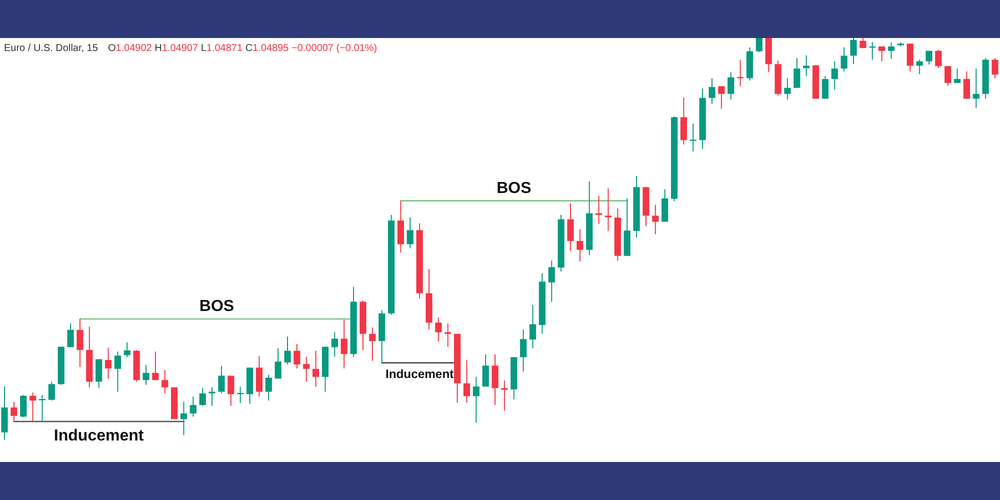 Image resolution: width=1000 pixels, height=500 pixels. What do you see at coordinates (51, 48) in the screenshot?
I see `text: Euro / U.S. Dollar, 15` at bounding box center [51, 48].